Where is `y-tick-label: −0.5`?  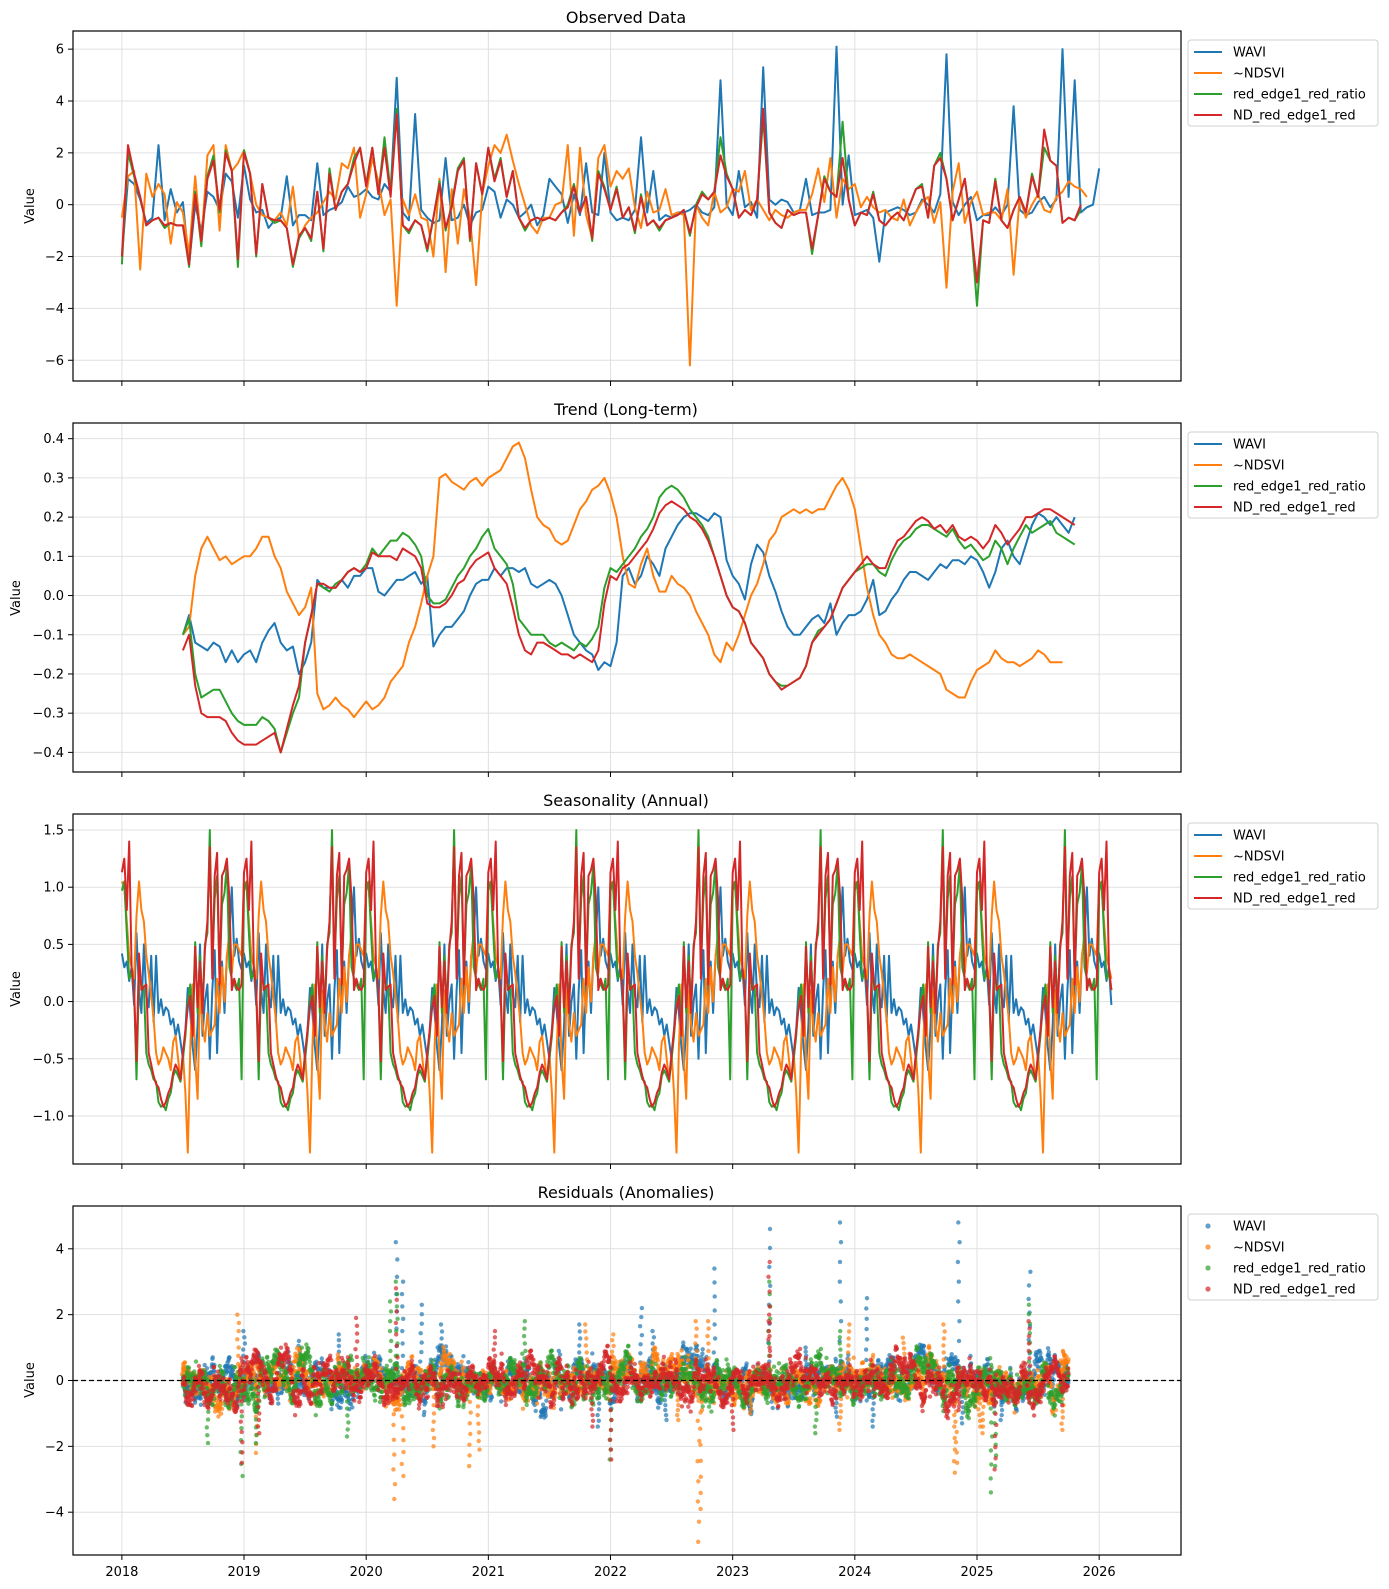
y-tick-label: −0.5 is located at coordinates (48, 1059).